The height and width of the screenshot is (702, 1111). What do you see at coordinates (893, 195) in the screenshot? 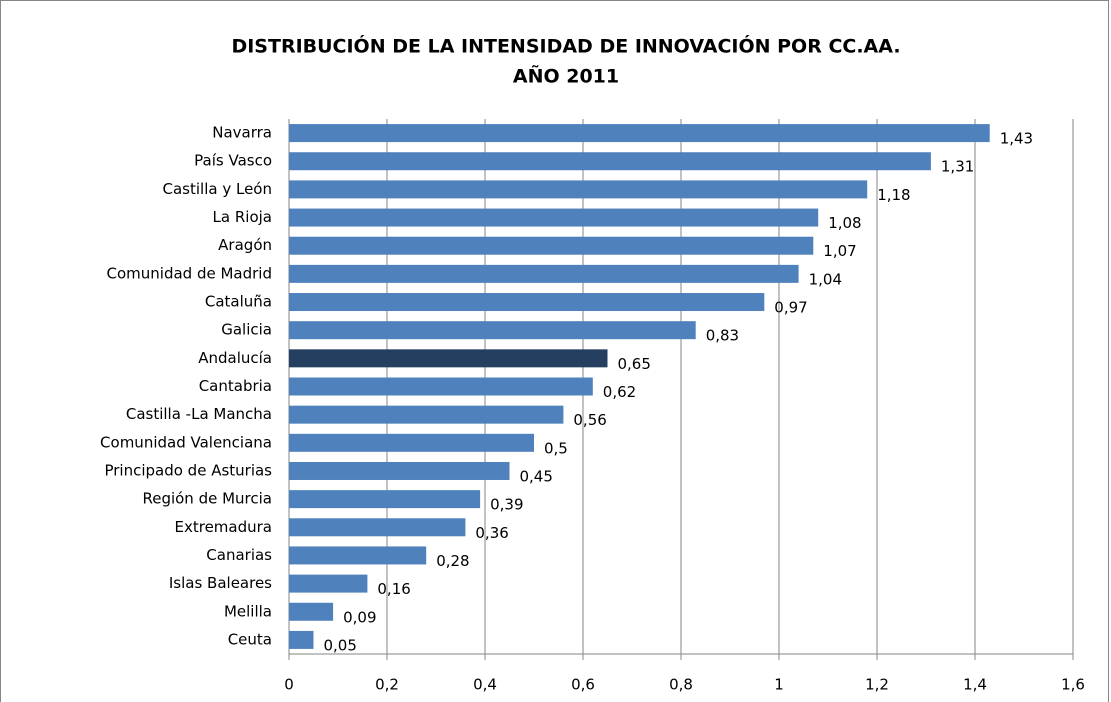
I see `value-label: 1,18` at bounding box center [893, 195].